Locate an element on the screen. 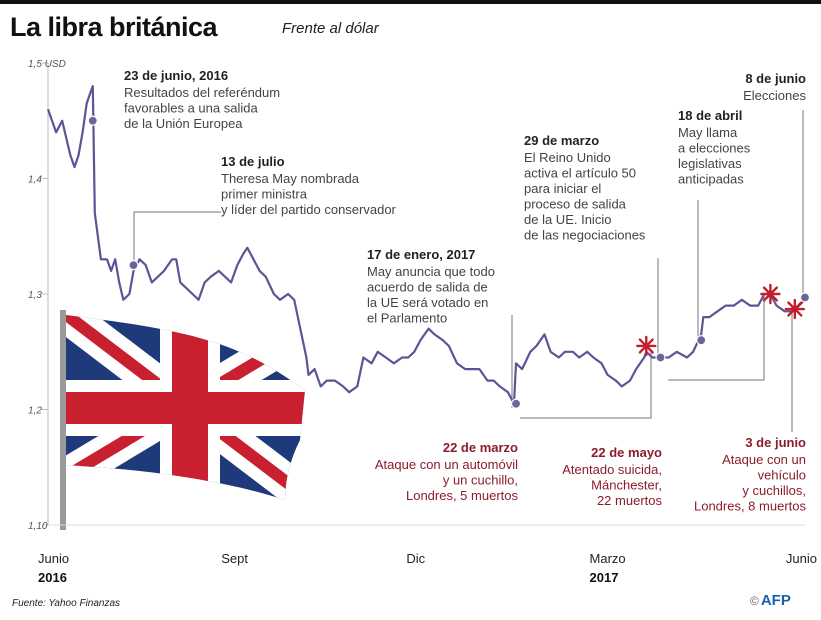 This screenshot has height=620, width=821. y-tick-label: 1,4 is located at coordinates (35, 180).